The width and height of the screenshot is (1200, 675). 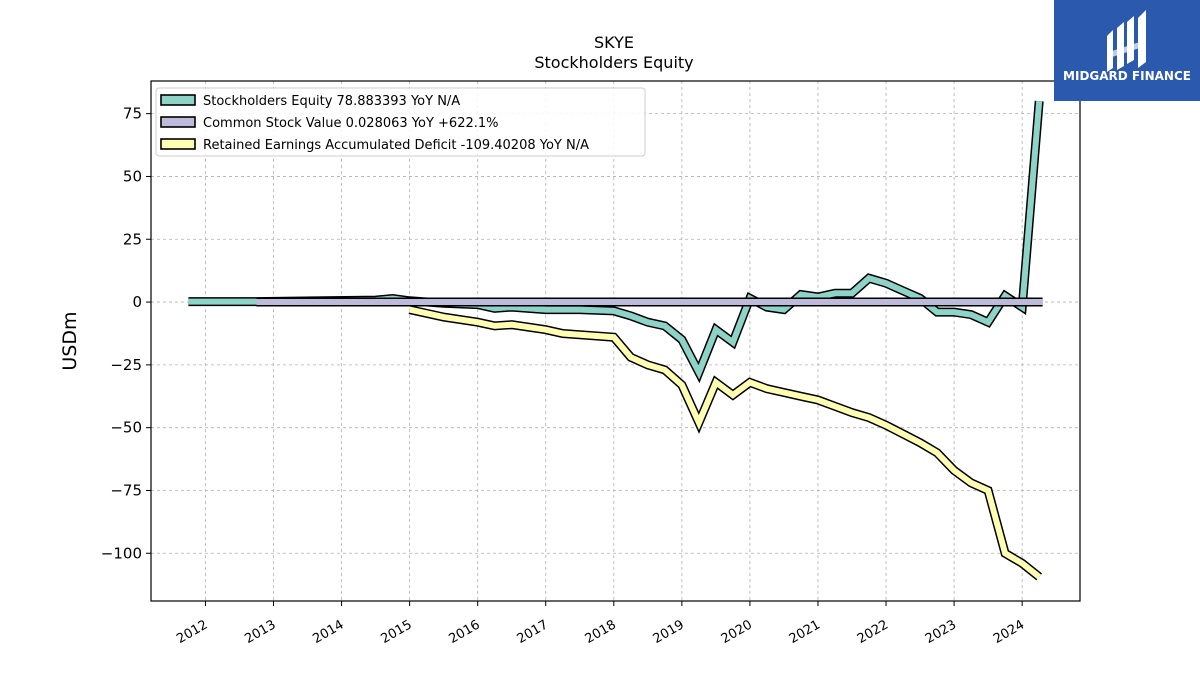 I want to click on chart-subtitle: Stockholders Equity, so click(x=613, y=62).